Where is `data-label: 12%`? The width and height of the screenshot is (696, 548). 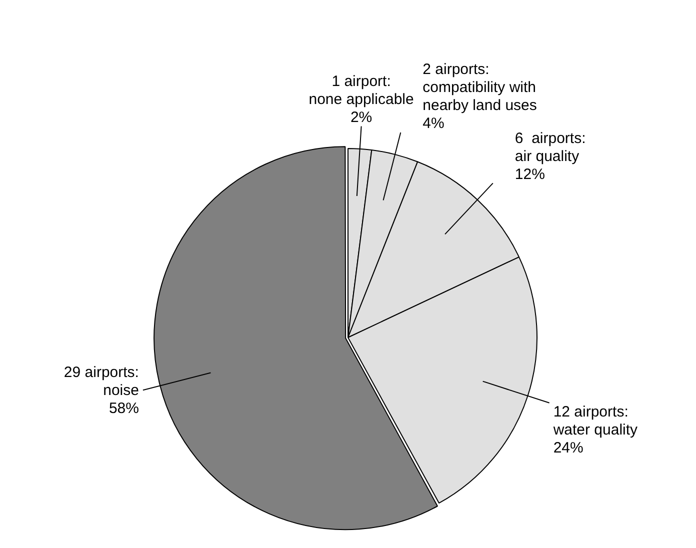 data-label: 12% is located at coordinates (529, 174).